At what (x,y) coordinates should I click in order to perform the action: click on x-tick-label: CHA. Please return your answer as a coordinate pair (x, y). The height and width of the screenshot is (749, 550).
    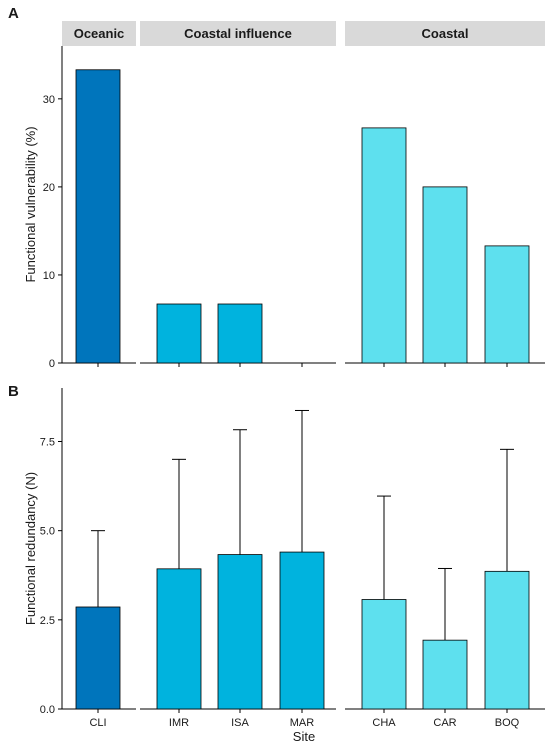
    Looking at the image, I should click on (384, 723).